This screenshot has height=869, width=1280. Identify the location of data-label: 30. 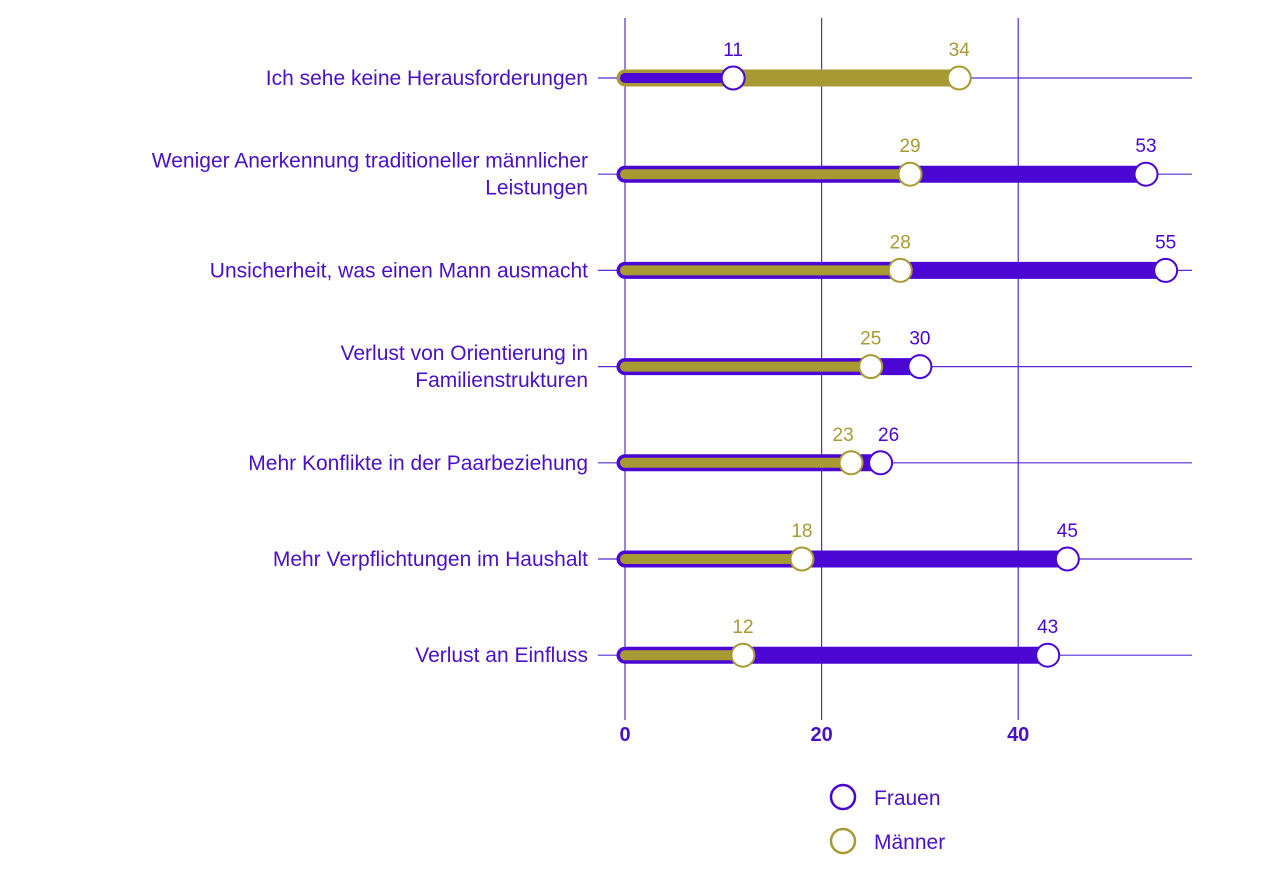
(919, 339).